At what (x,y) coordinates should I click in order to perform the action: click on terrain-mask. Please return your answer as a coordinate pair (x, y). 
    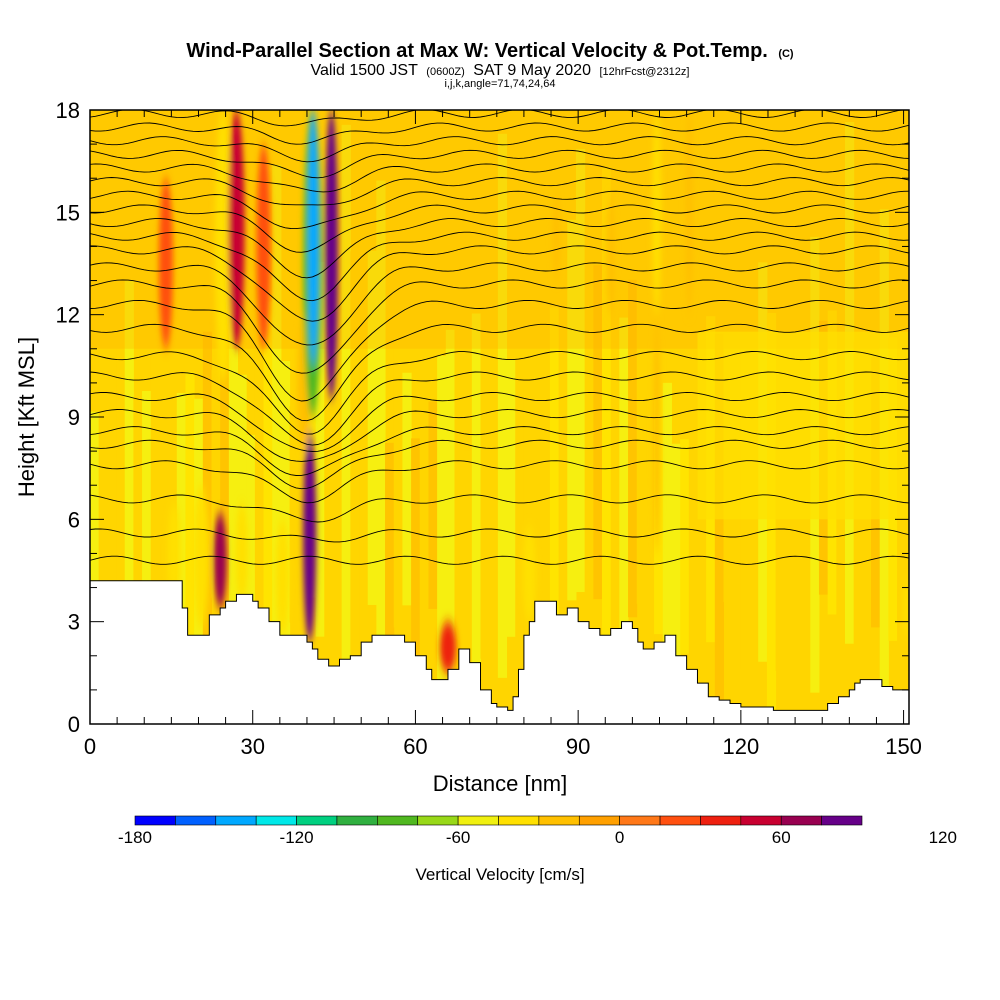
    Looking at the image, I should click on (499, 652).